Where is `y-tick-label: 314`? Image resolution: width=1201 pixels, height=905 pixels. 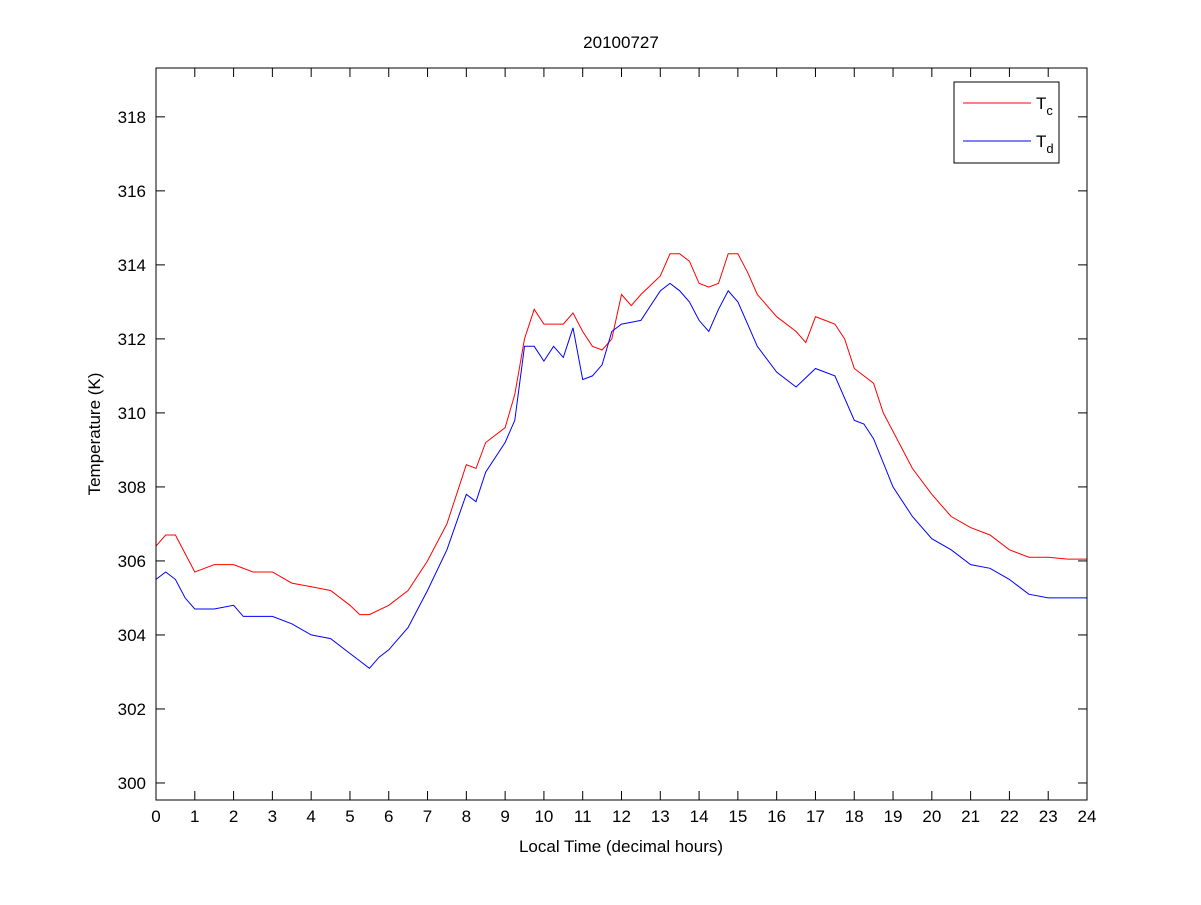
y-tick-label: 314 is located at coordinates (132, 265).